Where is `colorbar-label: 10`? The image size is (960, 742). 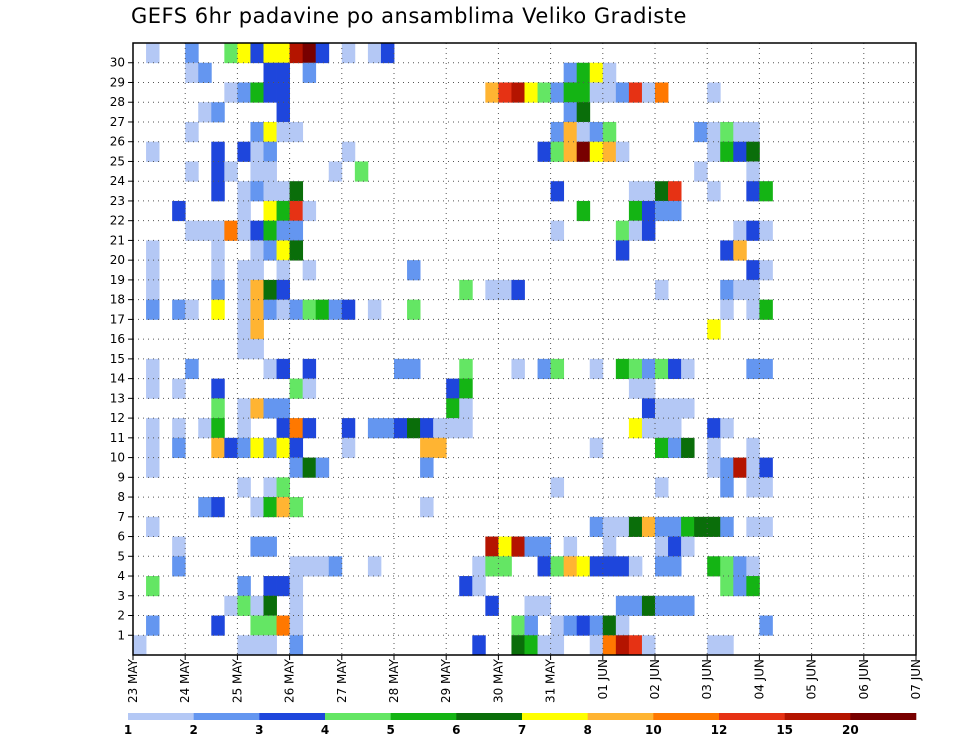
colorbar-label: 10 is located at coordinates (653, 730).